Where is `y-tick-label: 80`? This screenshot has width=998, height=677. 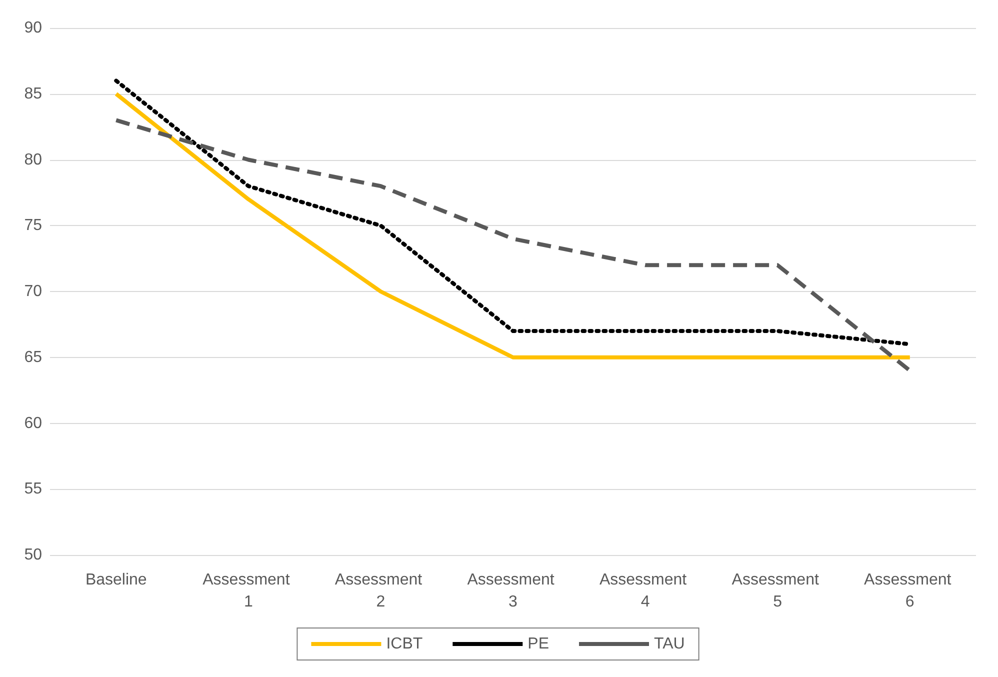 y-tick-label: 80 is located at coordinates (33, 159).